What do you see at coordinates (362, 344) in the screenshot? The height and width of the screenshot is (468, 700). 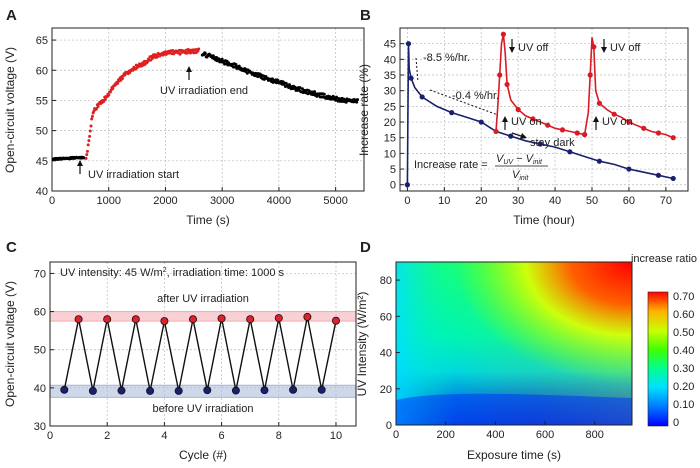 I see `panel-d-ylabel: UV Intensity (W/m²)` at bounding box center [362, 344].